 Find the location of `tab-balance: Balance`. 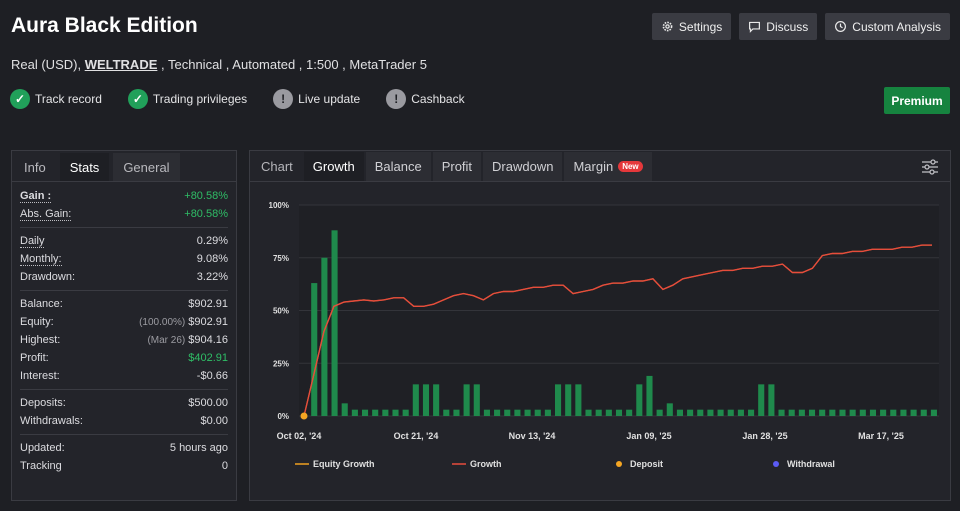

tab-balance: Balance is located at coordinates (398, 166).